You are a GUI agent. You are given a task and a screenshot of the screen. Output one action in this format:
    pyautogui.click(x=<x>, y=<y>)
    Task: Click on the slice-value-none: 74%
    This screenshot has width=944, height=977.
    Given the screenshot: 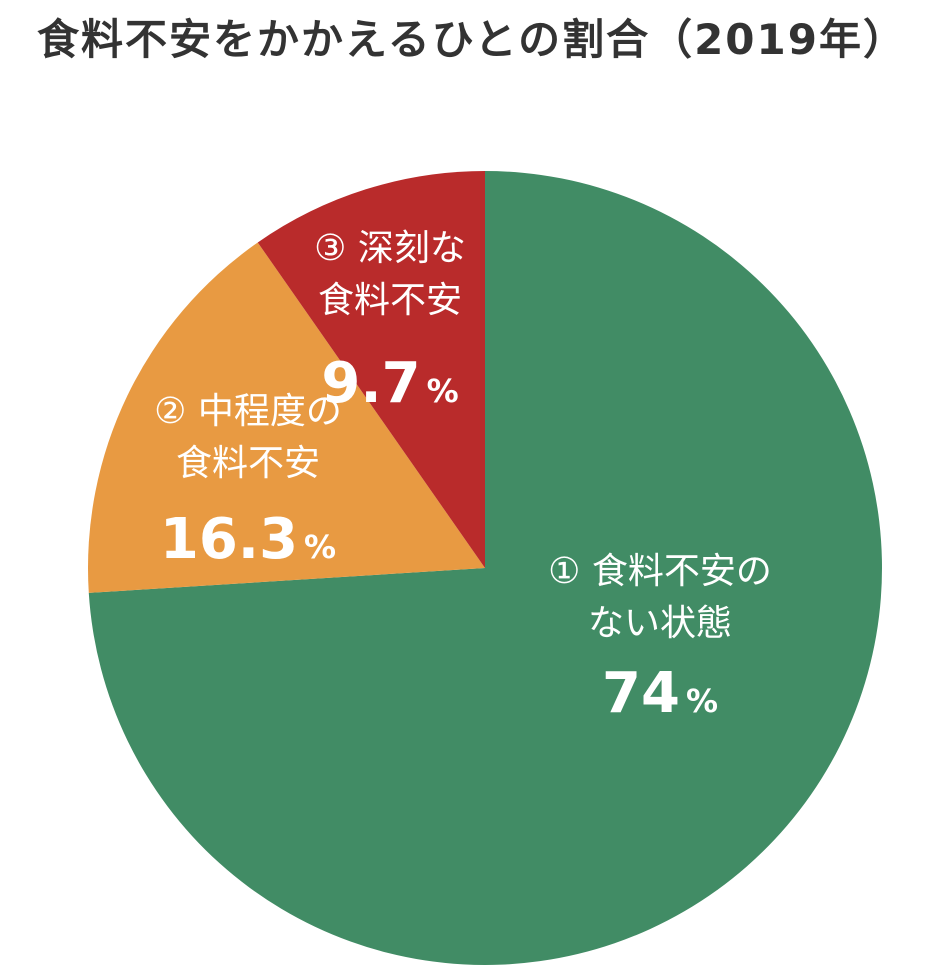 What is the action you would take?
    pyautogui.click(x=660, y=693)
    